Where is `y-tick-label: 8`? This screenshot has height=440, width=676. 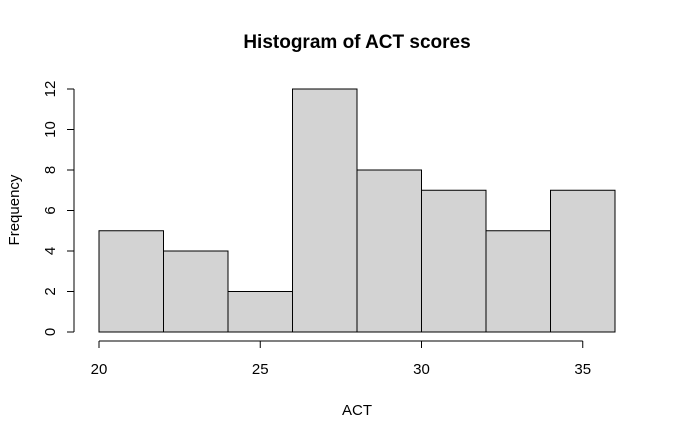 y-tick-label: 8 is located at coordinates (50, 170).